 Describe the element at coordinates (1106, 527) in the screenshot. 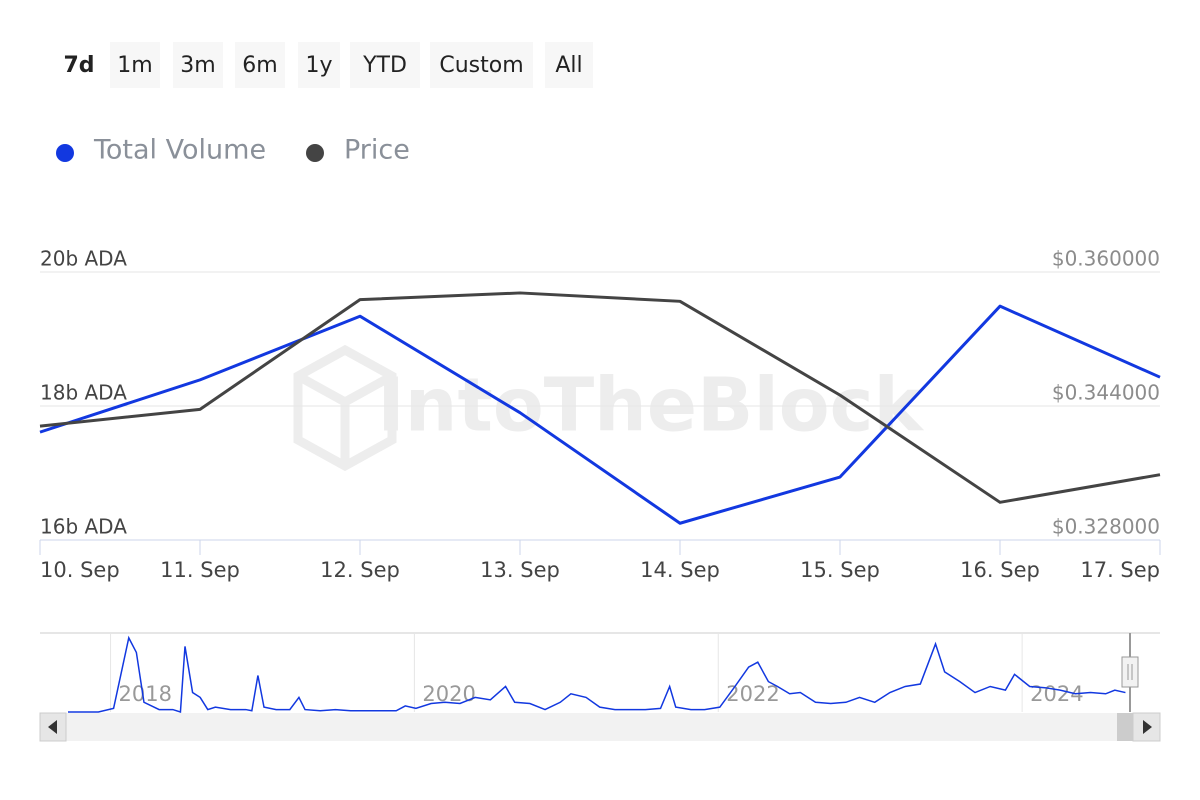

I see `y2-tick-label: $0.328000` at that location.